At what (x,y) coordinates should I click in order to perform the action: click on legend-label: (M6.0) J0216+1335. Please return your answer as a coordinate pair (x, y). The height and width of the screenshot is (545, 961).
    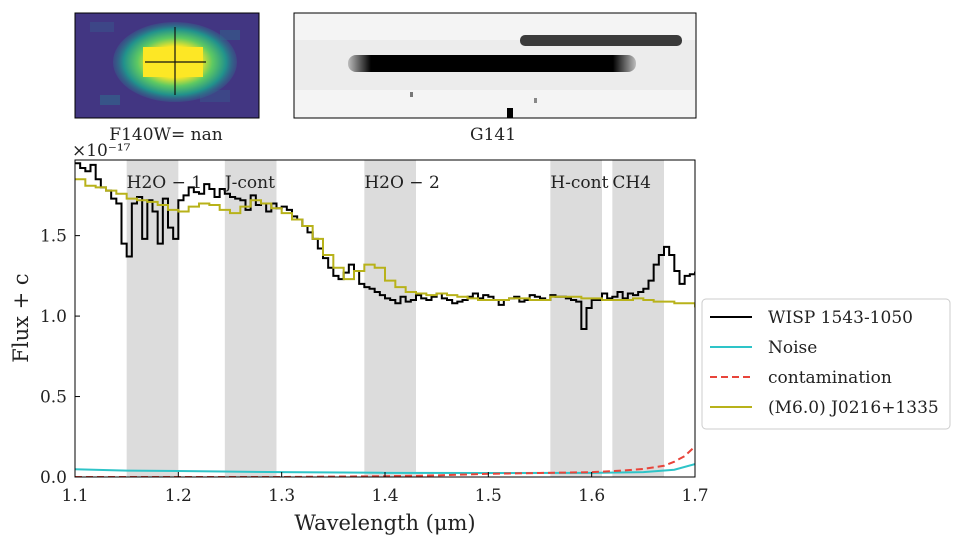
    Looking at the image, I should click on (853, 408).